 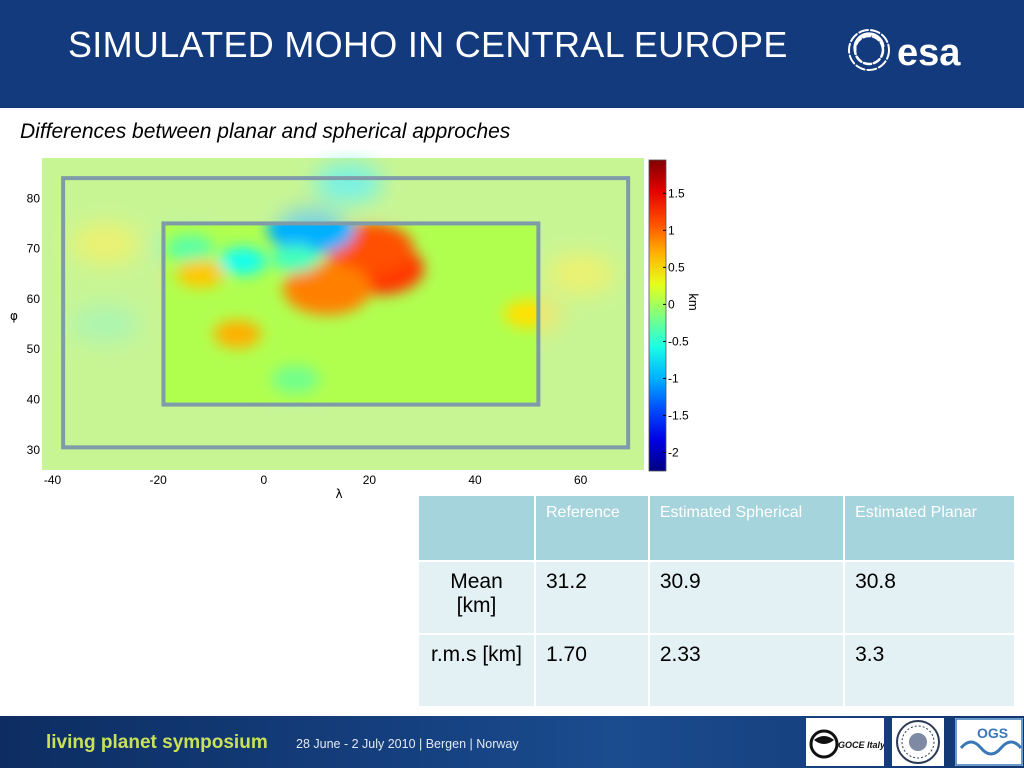 I want to click on y-tick-label: 40, so click(x=34, y=400).